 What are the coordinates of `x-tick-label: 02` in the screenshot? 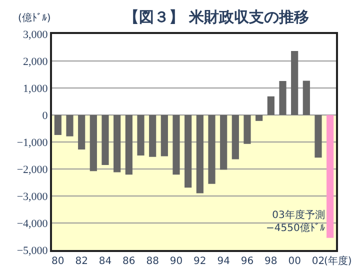 It's located at (318, 261).